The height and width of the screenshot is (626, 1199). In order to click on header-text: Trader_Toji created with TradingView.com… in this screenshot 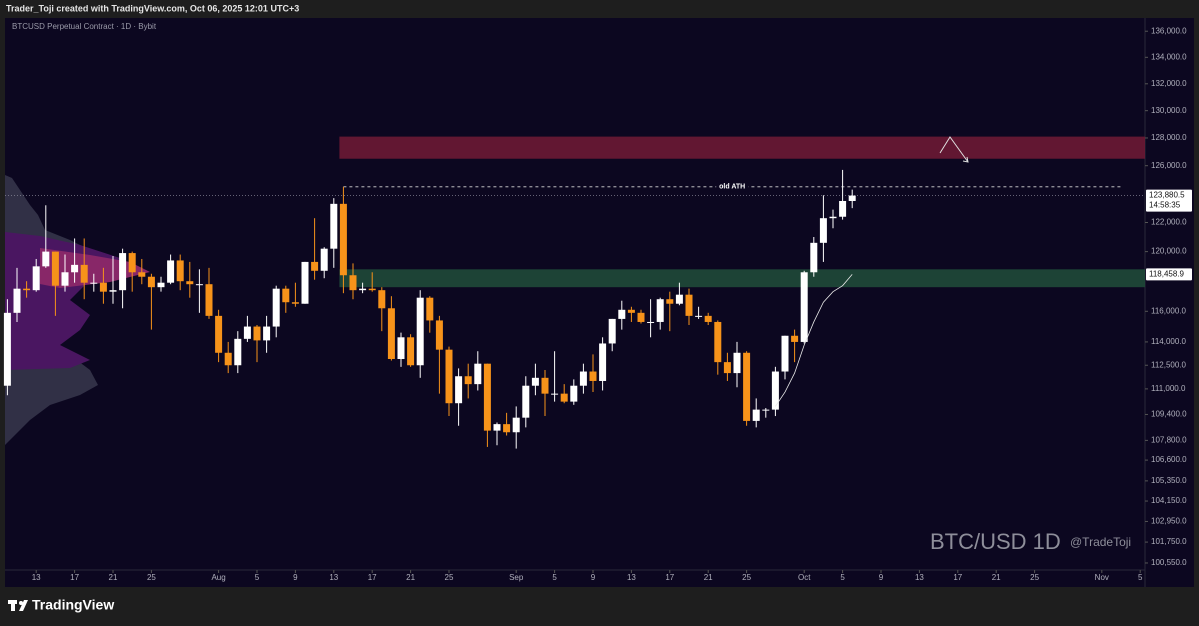, I will do `click(152, 8)`.